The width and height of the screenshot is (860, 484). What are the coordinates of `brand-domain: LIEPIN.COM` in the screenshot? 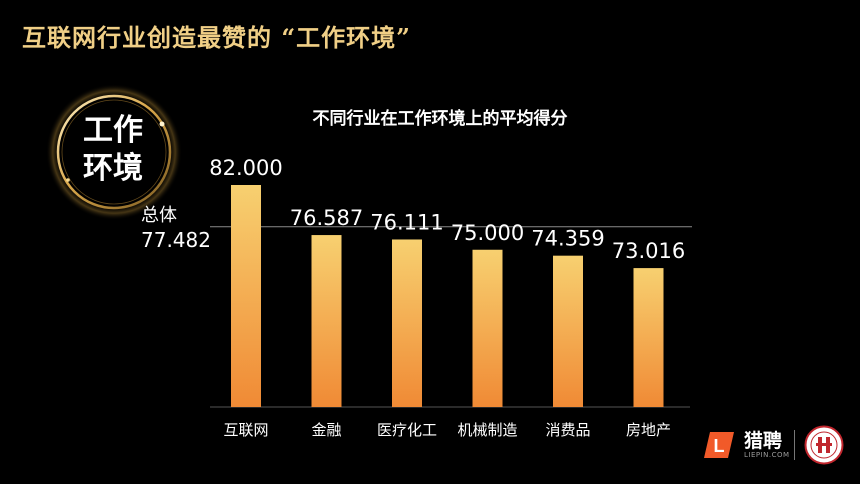 It's located at (767, 455).